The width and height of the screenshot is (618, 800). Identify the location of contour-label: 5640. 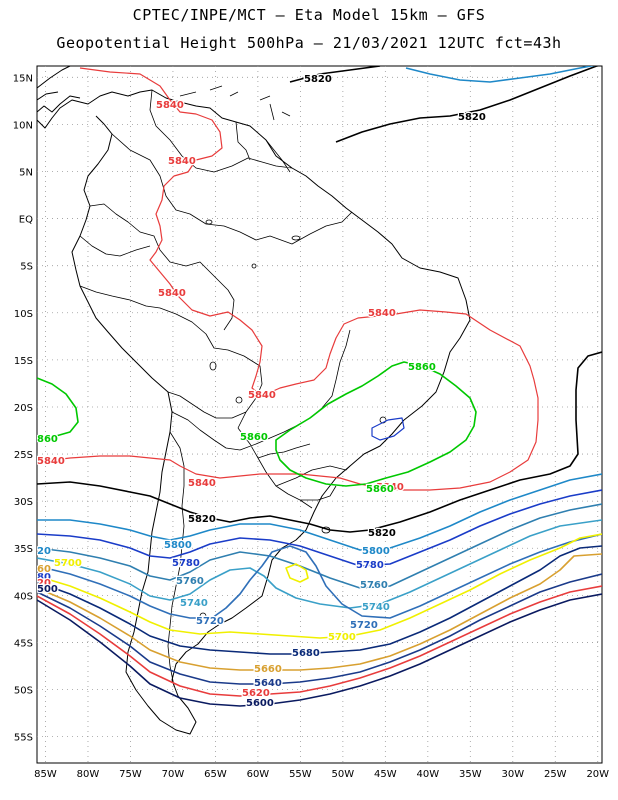
(268, 683).